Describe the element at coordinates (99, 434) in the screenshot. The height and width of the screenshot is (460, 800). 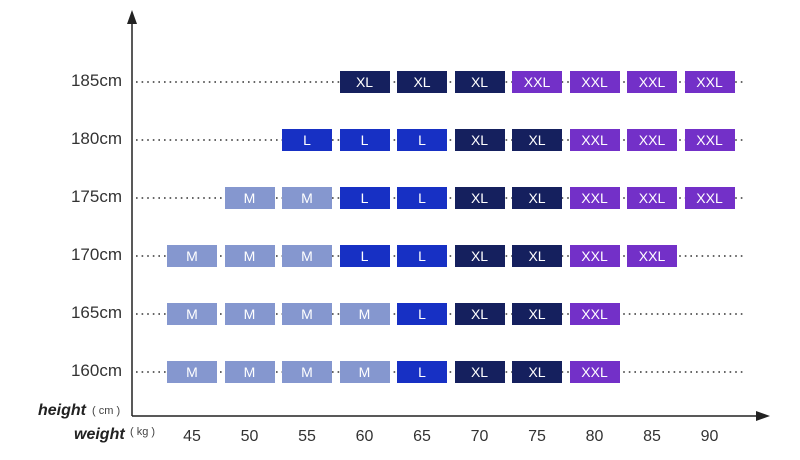
I see `weight-axis-title: weight` at that location.